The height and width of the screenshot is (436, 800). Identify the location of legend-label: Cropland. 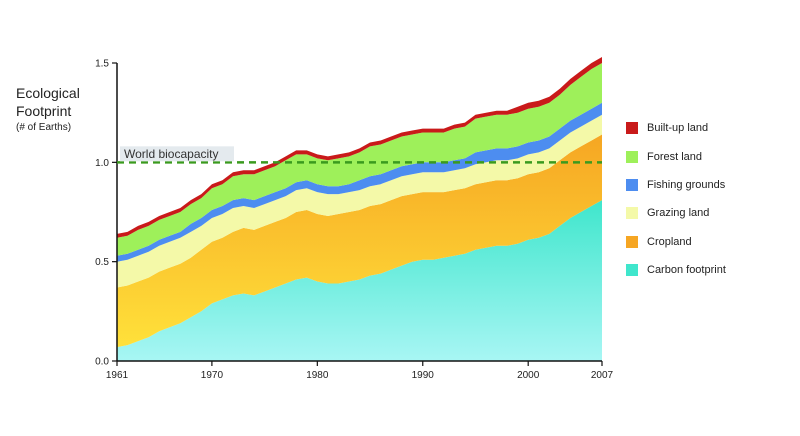
(669, 241).